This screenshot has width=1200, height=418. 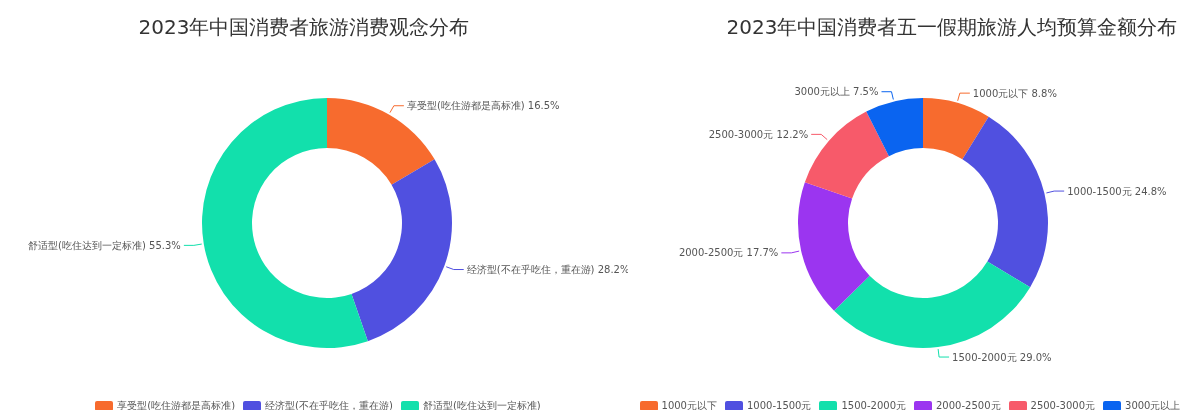 What do you see at coordinates (1002, 357) in the screenshot?
I see `category-label: 1500-2000元 29.0%` at bounding box center [1002, 357].